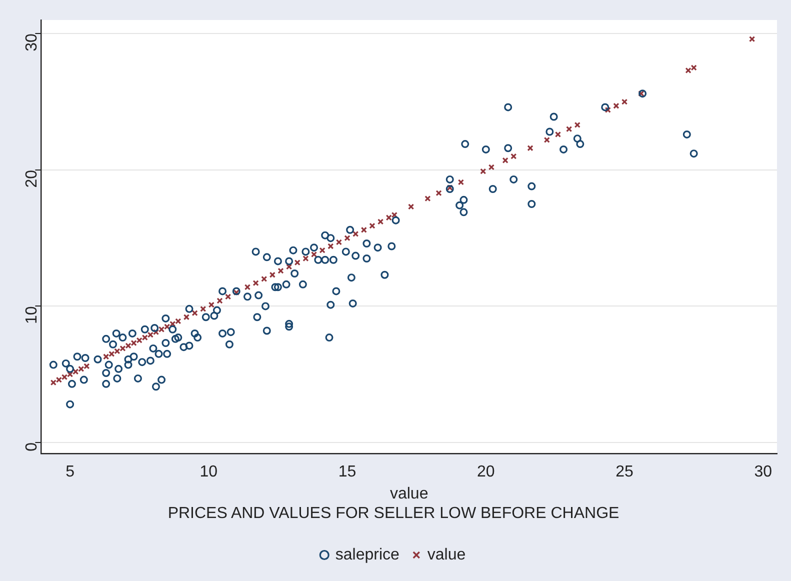  I want to click on y-tick-label: 10, so click(32, 315).